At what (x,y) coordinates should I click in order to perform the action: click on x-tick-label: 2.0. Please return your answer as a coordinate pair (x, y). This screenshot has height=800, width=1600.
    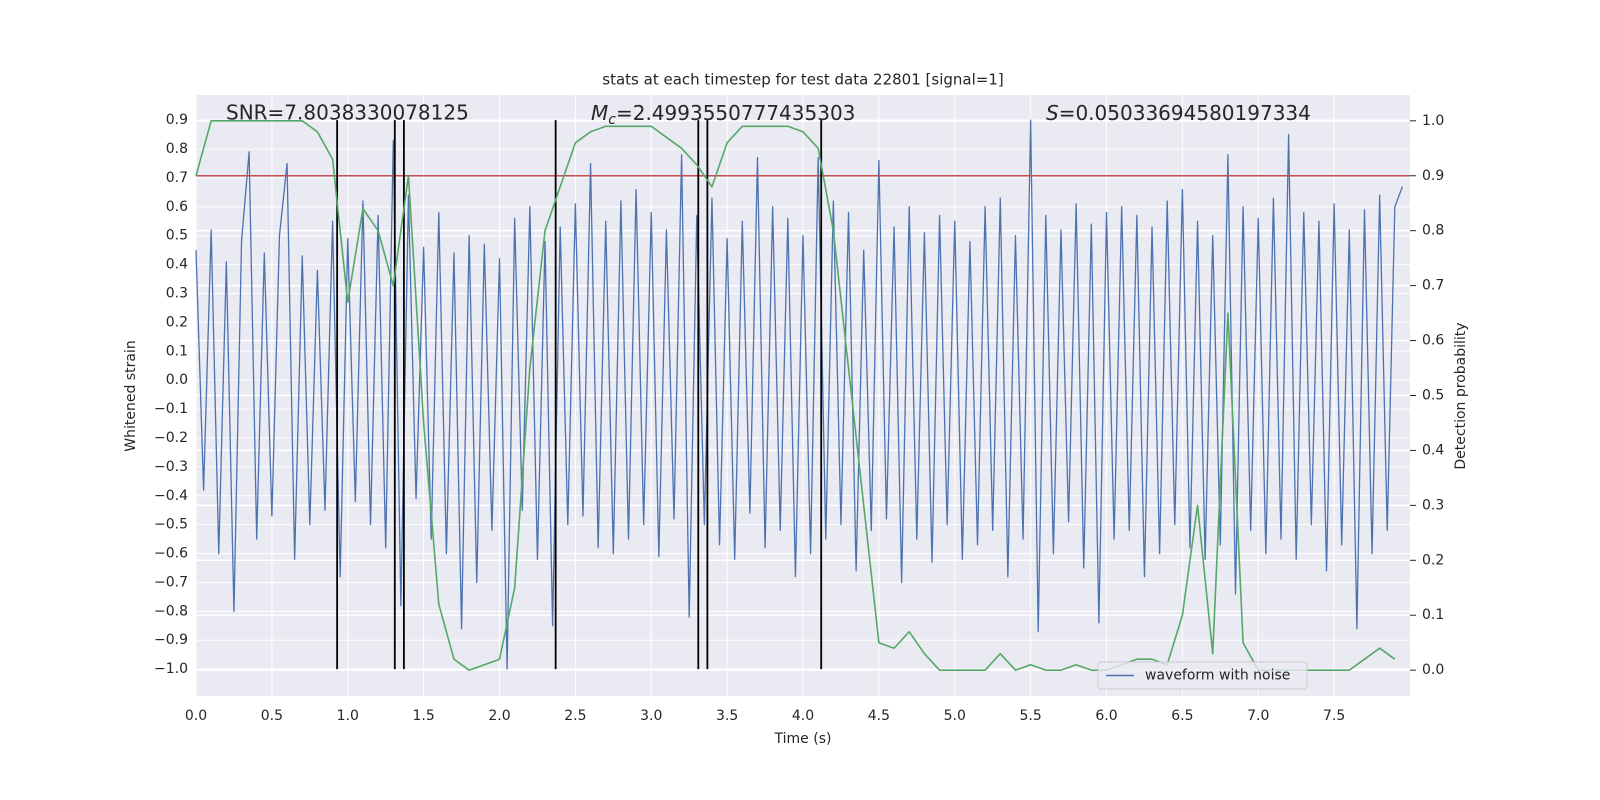
    Looking at the image, I should click on (499, 716).